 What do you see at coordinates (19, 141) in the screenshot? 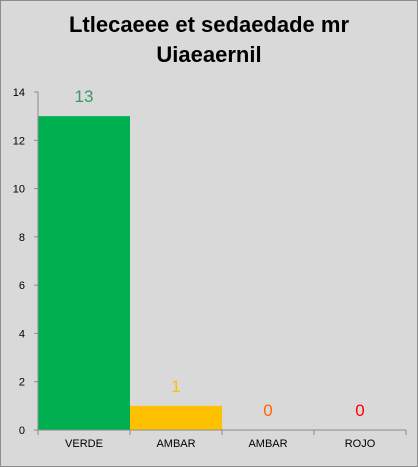
I see `y-tick-label: 12` at bounding box center [19, 141].